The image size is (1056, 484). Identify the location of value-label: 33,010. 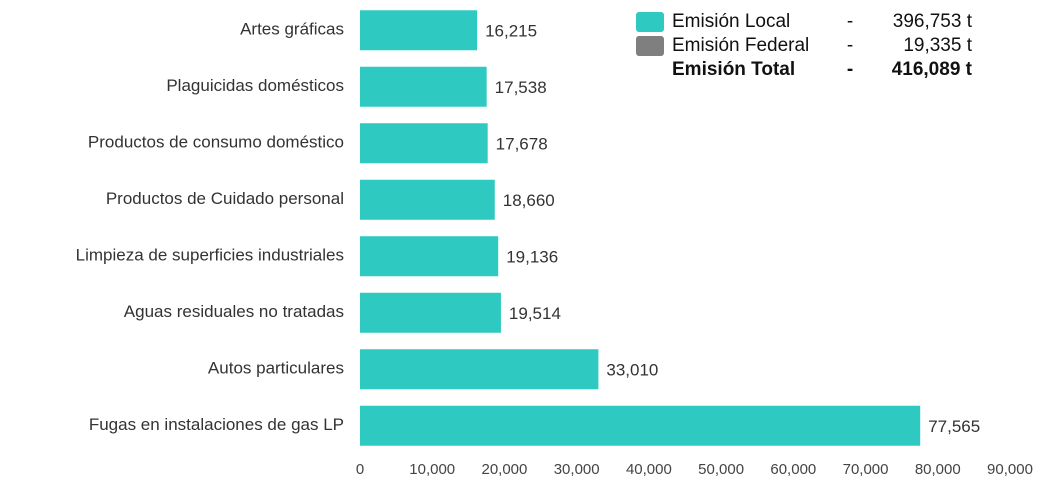
(632, 370).